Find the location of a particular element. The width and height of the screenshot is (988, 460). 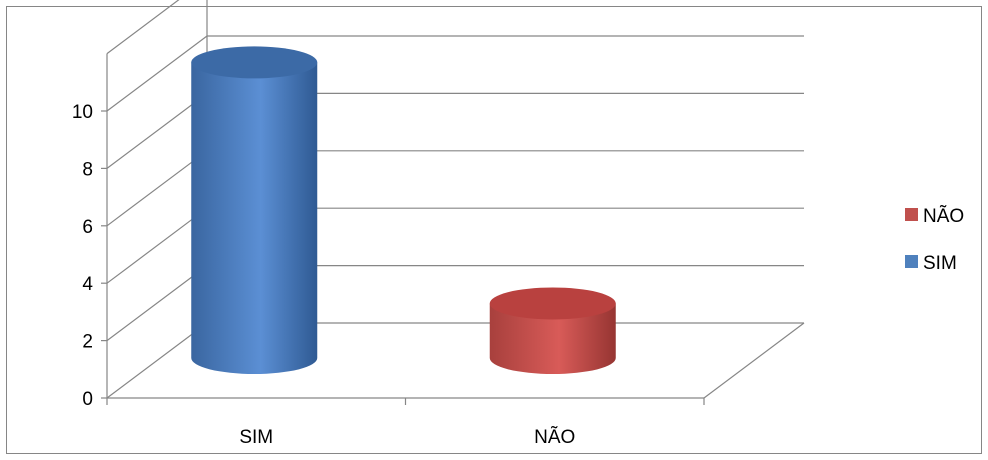

bar-não is located at coordinates (552, 330).